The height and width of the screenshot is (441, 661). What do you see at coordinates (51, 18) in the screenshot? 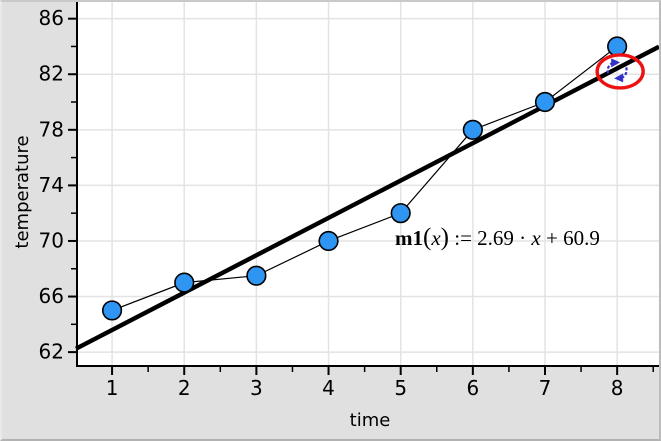
I see `y-tick-label: 86` at bounding box center [51, 18].